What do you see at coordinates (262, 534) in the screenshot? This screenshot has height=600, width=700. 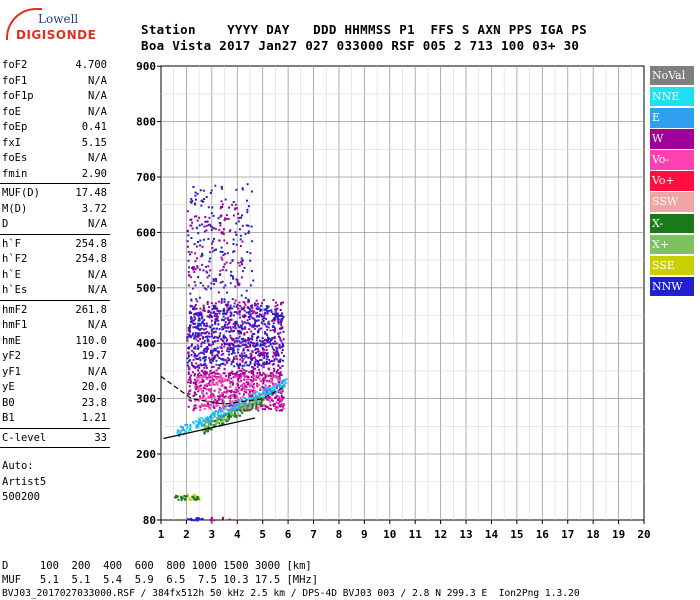 I see `x-tick-label: 5` at bounding box center [262, 534].